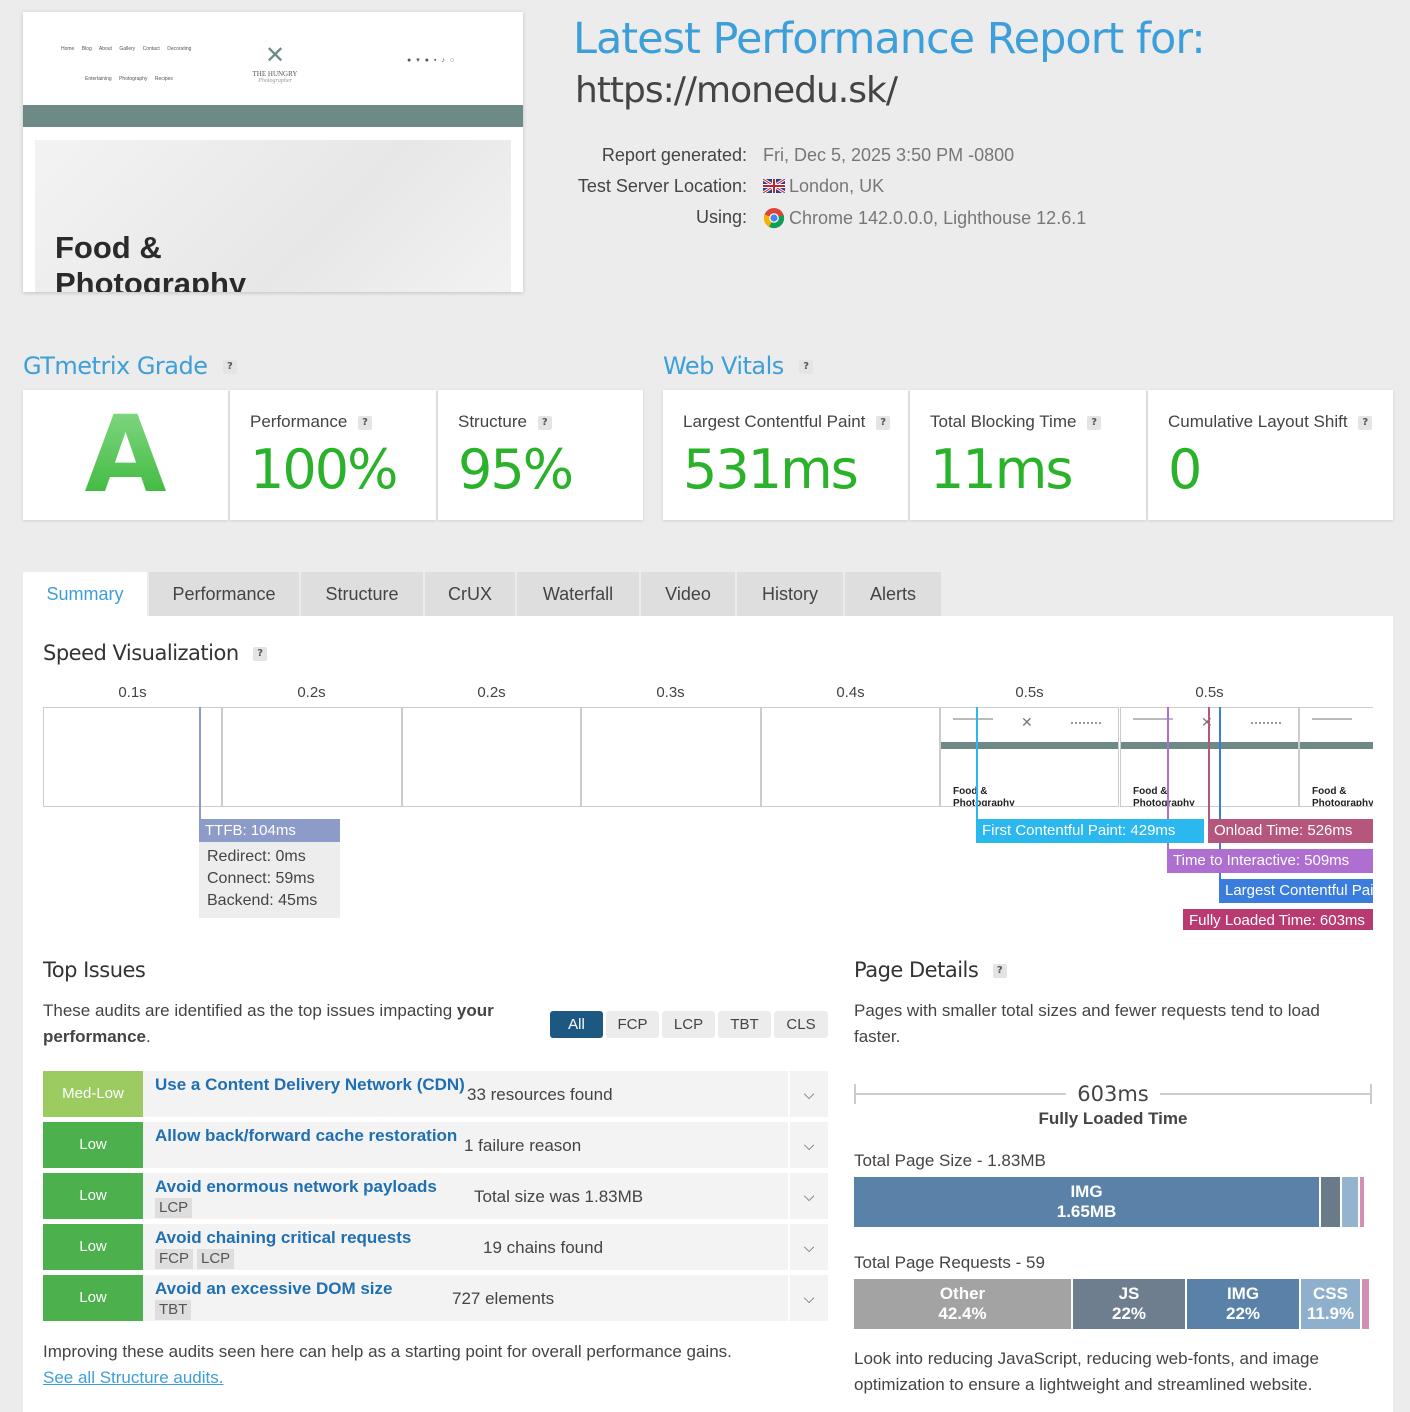 This screenshot has height=1412, width=1410. What do you see at coordinates (1243, 1304) in the screenshot?
I see `requests-segment-img: IMG 22%` at bounding box center [1243, 1304].